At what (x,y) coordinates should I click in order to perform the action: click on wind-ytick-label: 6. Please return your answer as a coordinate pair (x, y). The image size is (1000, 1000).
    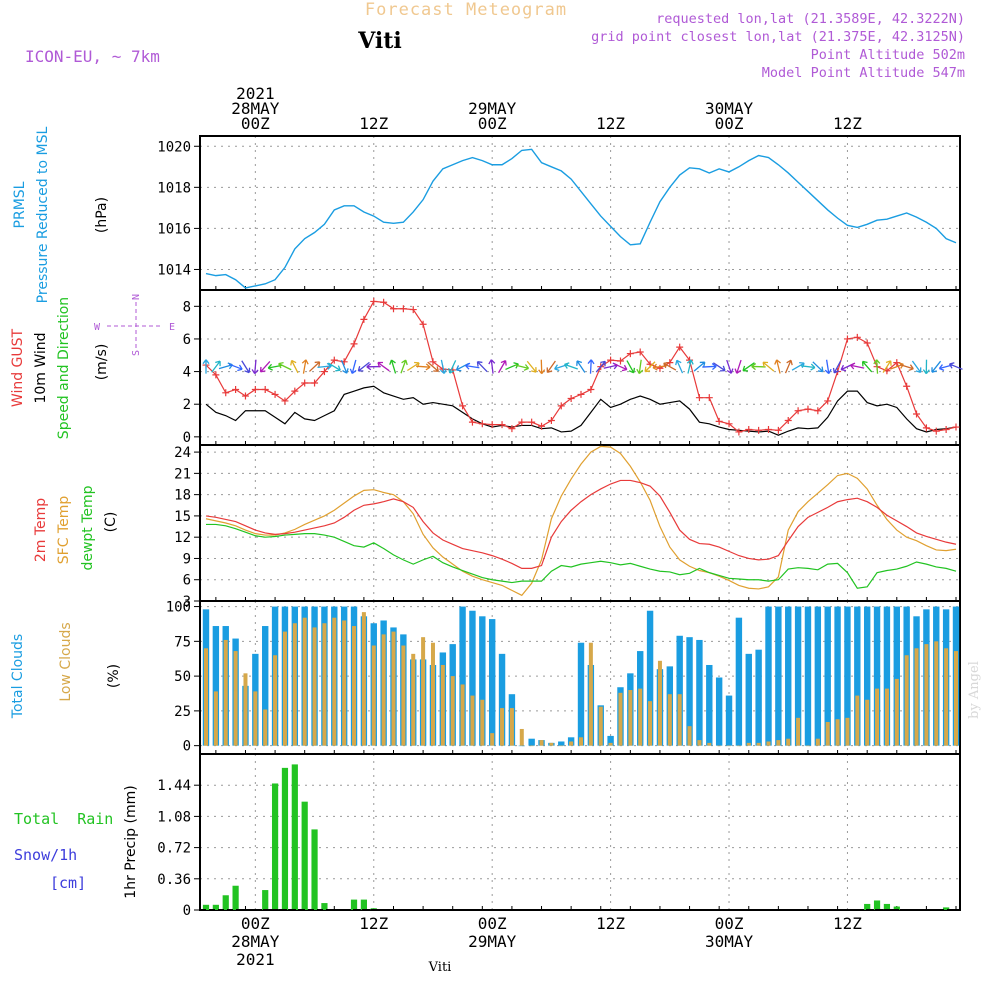
    Looking at the image, I should click on (187, 340).